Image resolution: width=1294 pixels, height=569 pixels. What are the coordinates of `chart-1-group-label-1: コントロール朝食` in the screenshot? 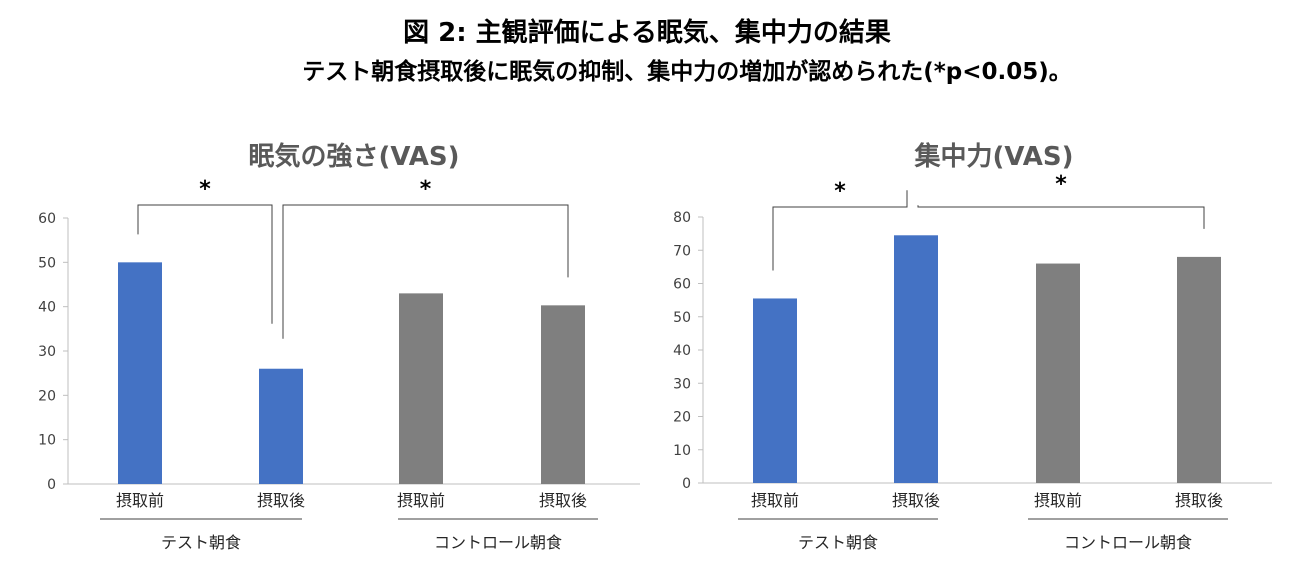 It's located at (1128, 542).